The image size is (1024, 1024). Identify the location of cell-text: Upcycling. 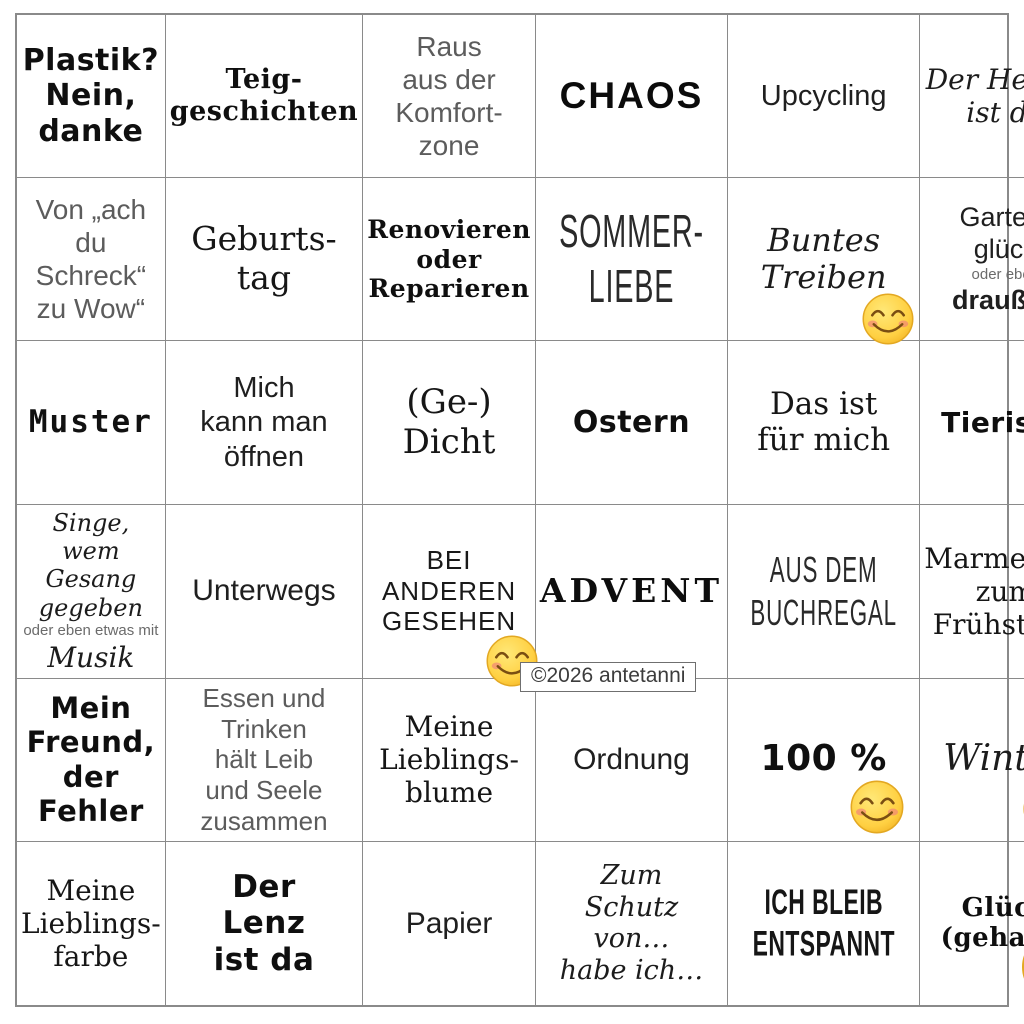
(824, 96).